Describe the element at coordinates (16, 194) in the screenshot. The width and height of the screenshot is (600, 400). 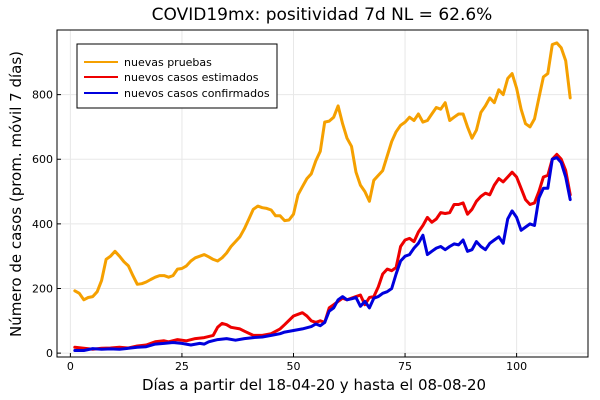
I see `y-axis-label: Número de casos (prom. móvil 7 días)` at that location.